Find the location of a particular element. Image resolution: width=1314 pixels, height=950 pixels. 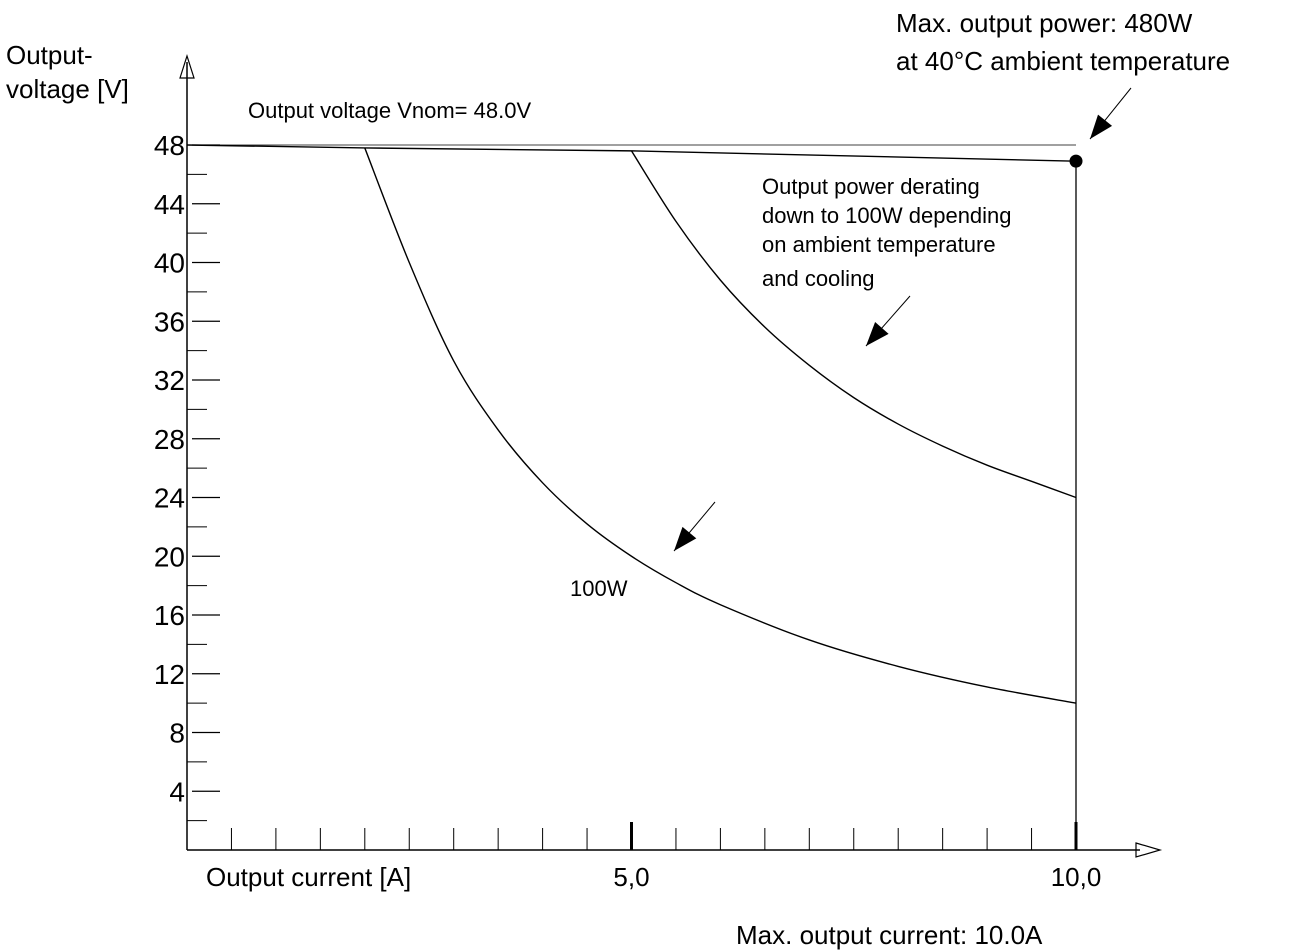

max-power-annotation-line1: Max. output power: 480W is located at coordinates (1044, 23).